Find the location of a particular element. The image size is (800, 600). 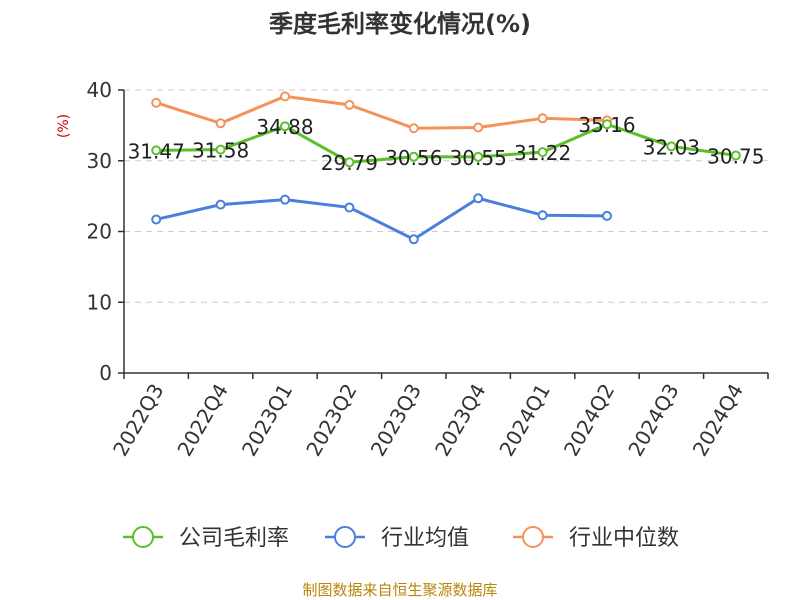

x-tick-label: 2023Q3 is located at coordinates (396, 420).